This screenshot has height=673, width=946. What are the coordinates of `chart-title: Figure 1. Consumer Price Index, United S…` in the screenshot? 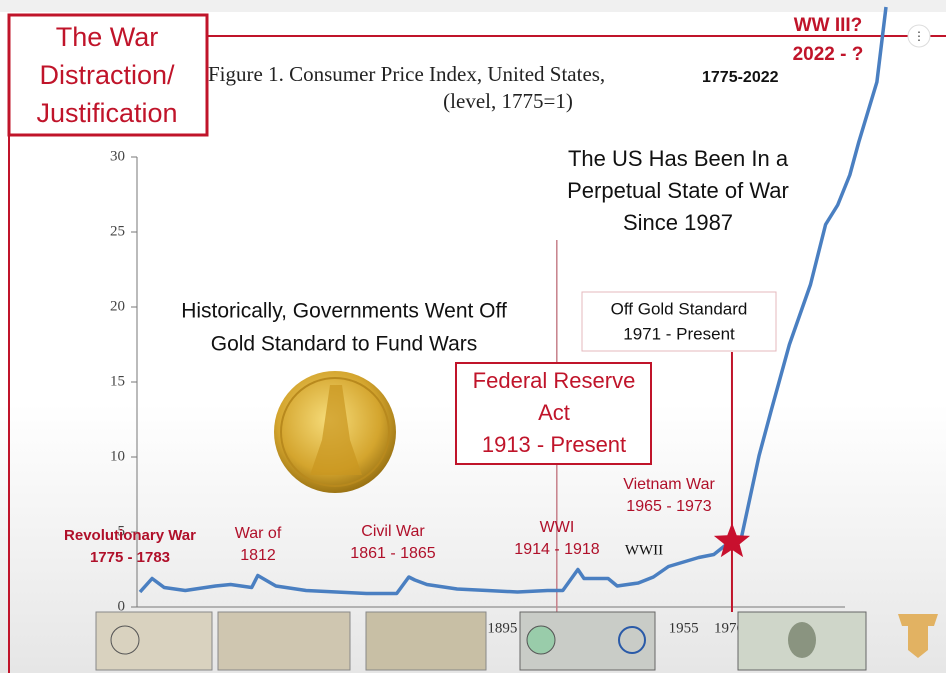 It's located at (406, 74).